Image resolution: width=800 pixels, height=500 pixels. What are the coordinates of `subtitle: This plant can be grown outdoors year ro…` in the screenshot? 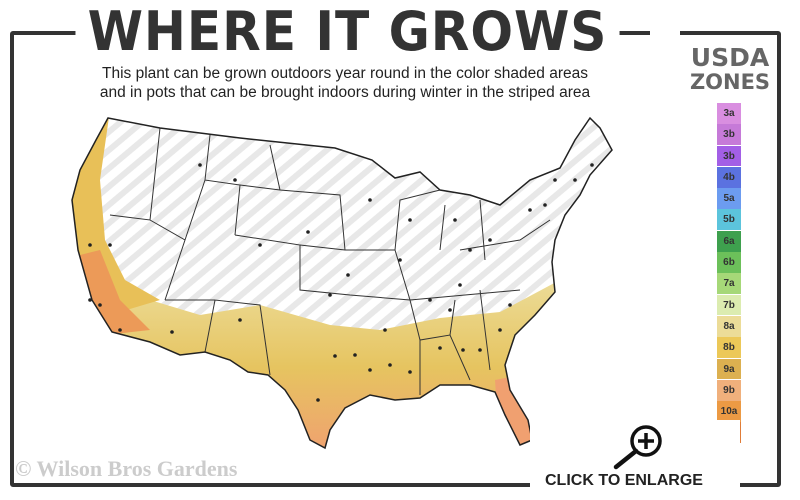 It's located at (345, 83).